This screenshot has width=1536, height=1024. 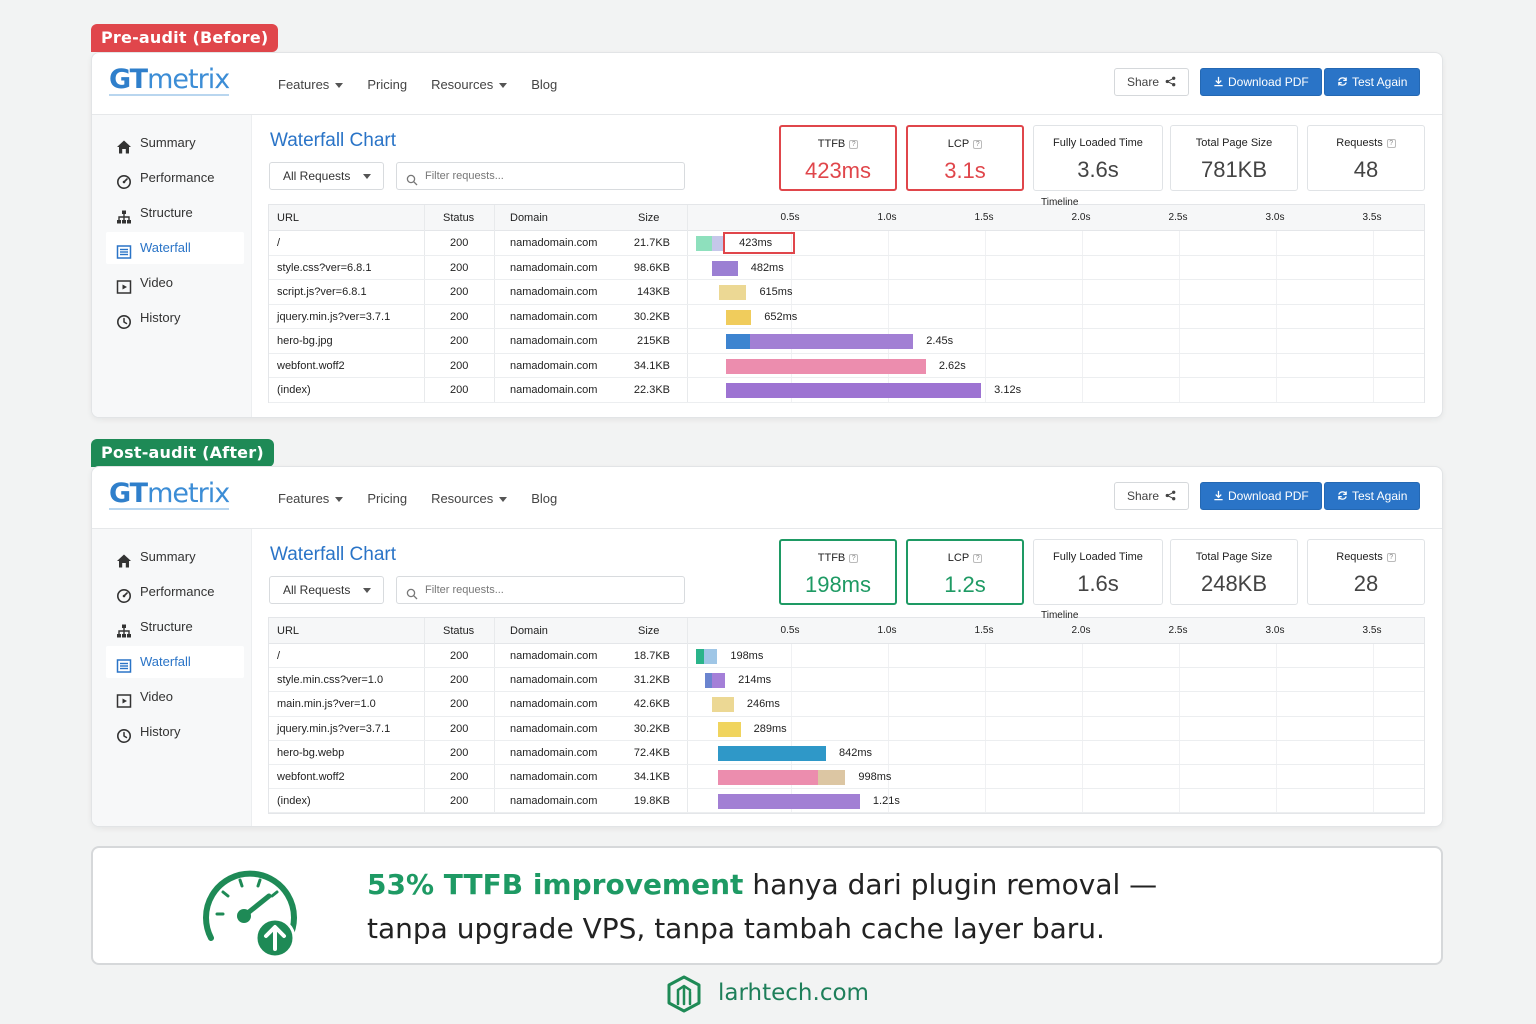 What do you see at coordinates (846, 656) in the screenshot?
I see `table-row: / 200 namadomain.com 18.7KB 198ms` at bounding box center [846, 656].